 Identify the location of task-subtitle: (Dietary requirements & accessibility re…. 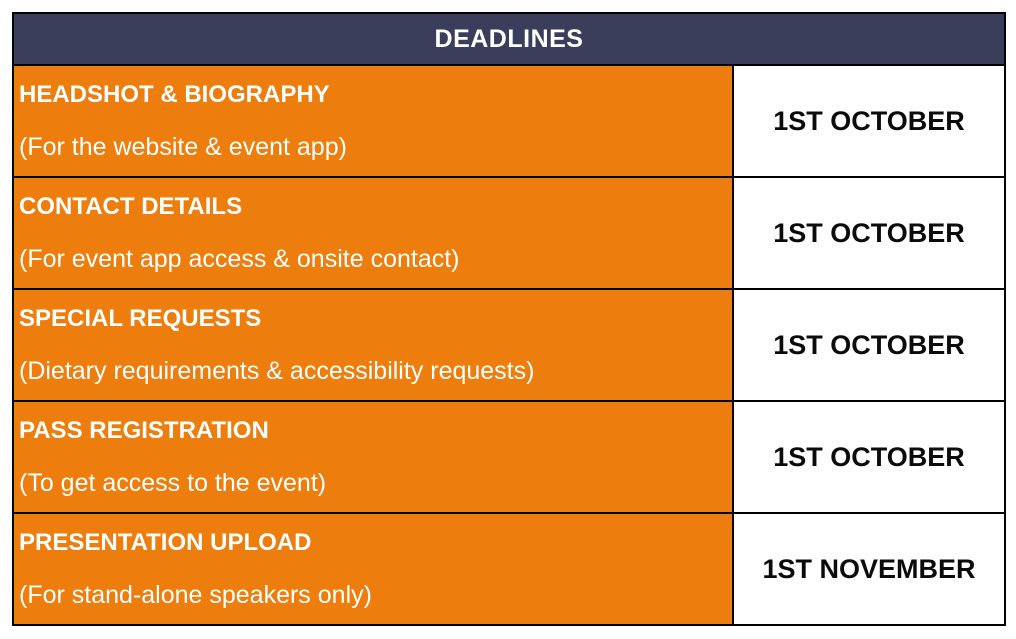
(277, 371).